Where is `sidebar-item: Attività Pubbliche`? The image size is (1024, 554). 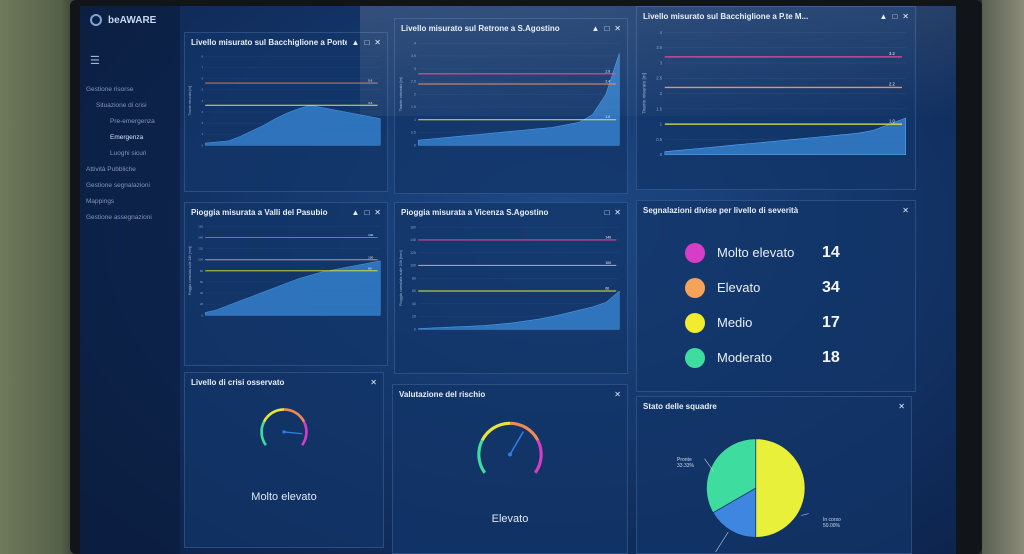 sidebar-item: Attività Pubbliche is located at coordinates (111, 169).